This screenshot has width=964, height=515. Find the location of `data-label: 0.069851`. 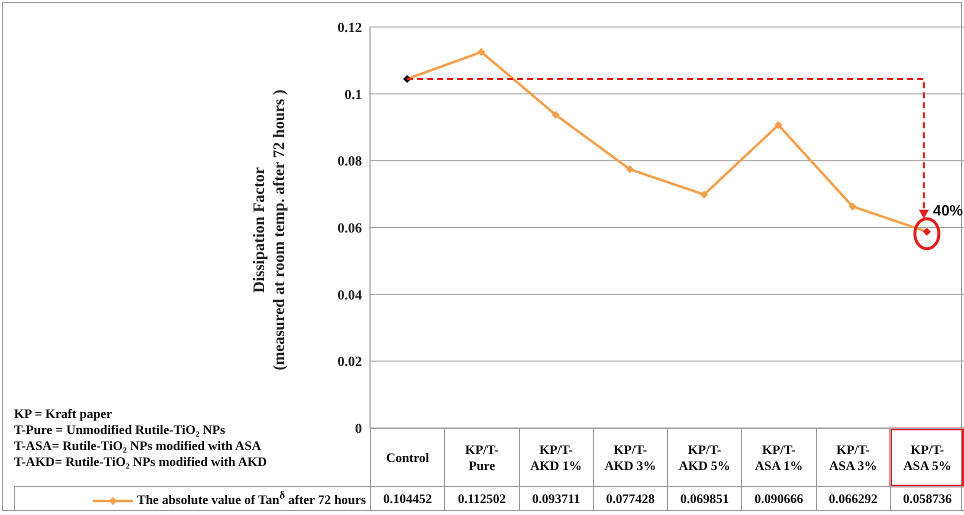

data-label: 0.069851 is located at coordinates (705, 498).